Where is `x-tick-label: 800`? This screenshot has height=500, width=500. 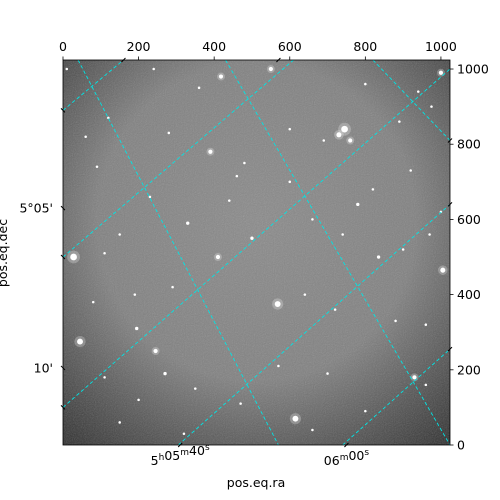 x-tick-label: 800 is located at coordinates (365, 46).